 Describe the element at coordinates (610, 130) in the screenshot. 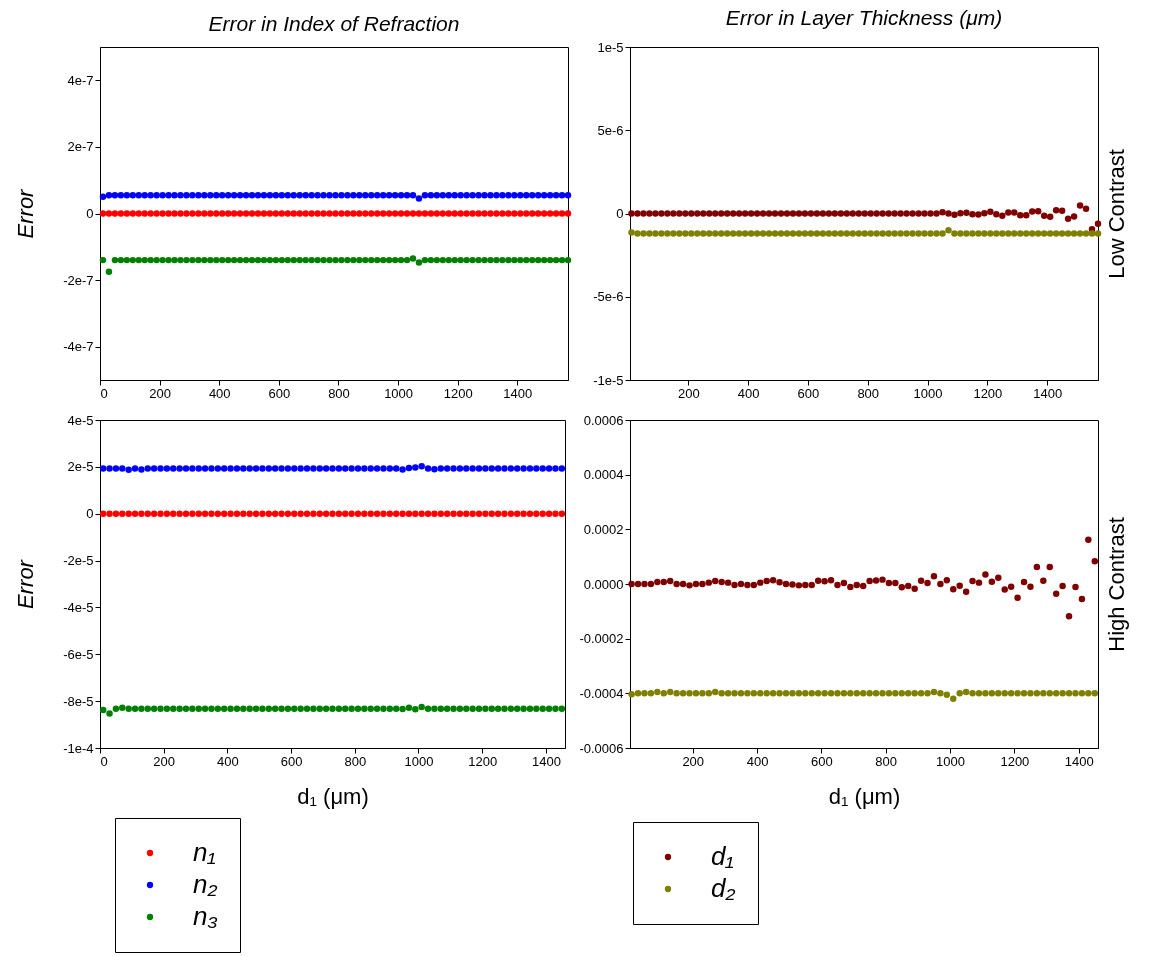

I see `y-tick-label: 5e-6` at that location.